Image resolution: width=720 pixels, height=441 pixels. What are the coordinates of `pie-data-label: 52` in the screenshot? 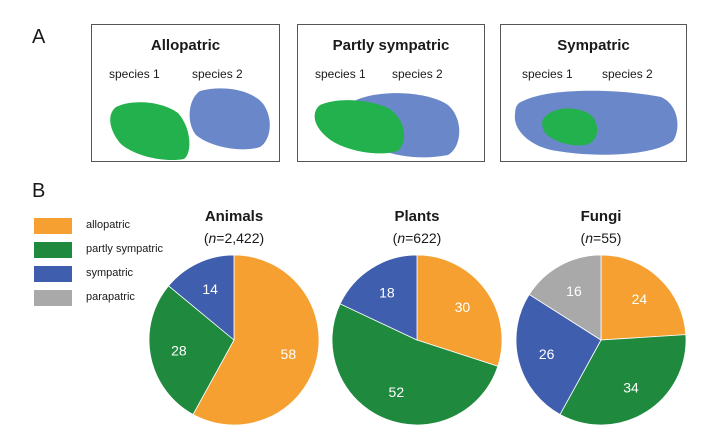 It's located at (397, 392).